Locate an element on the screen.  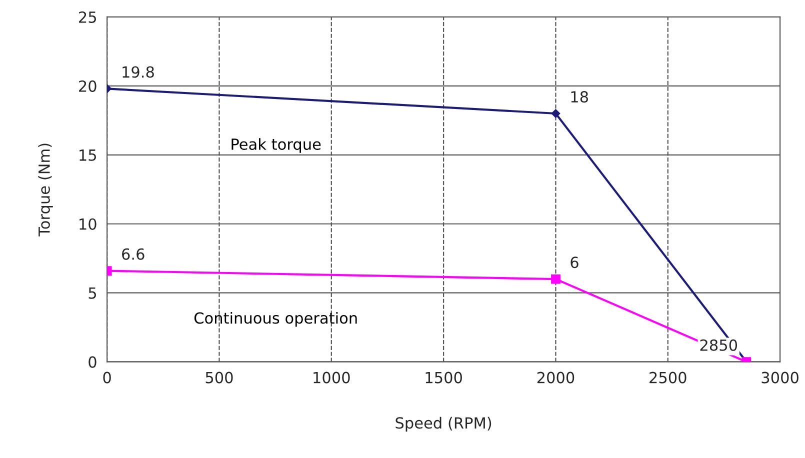
annotation: 2850 is located at coordinates (719, 345).